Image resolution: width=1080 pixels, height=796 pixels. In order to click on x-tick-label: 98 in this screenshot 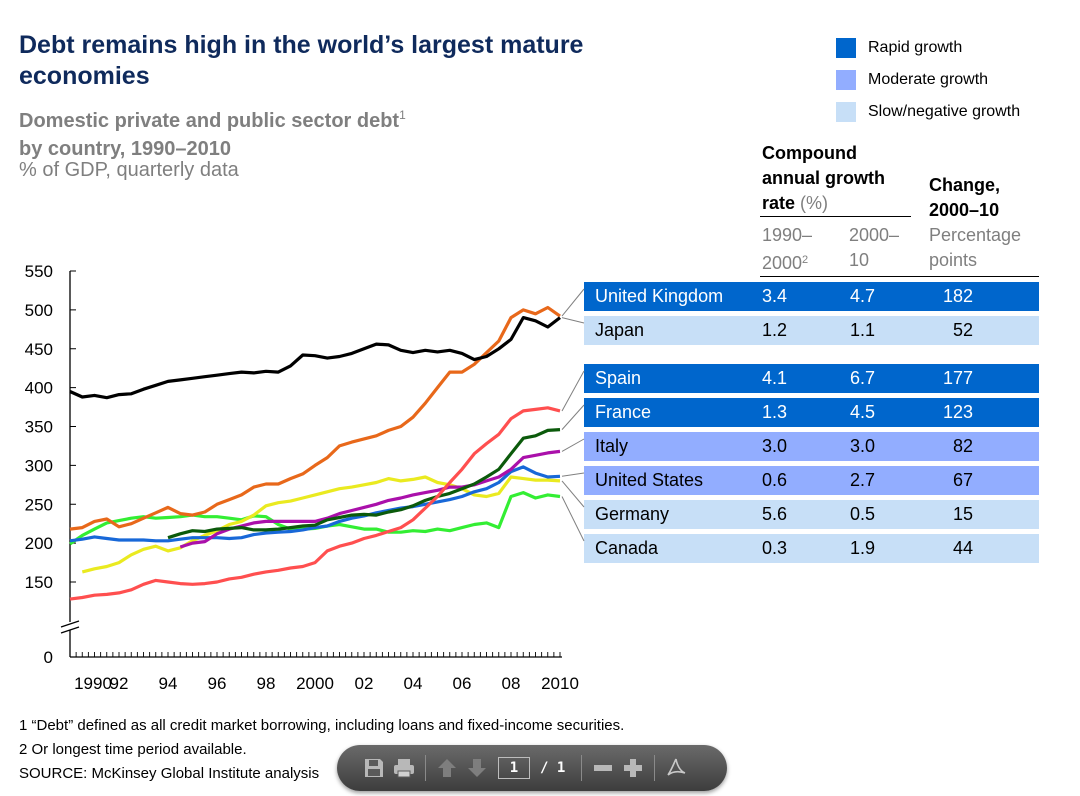, I will do `click(266, 683)`.